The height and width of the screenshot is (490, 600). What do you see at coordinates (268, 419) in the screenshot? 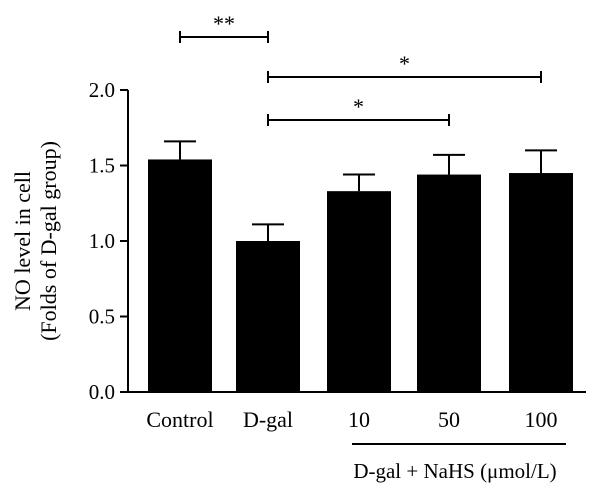
I see `x-tick-label: D-gal` at bounding box center [268, 419].